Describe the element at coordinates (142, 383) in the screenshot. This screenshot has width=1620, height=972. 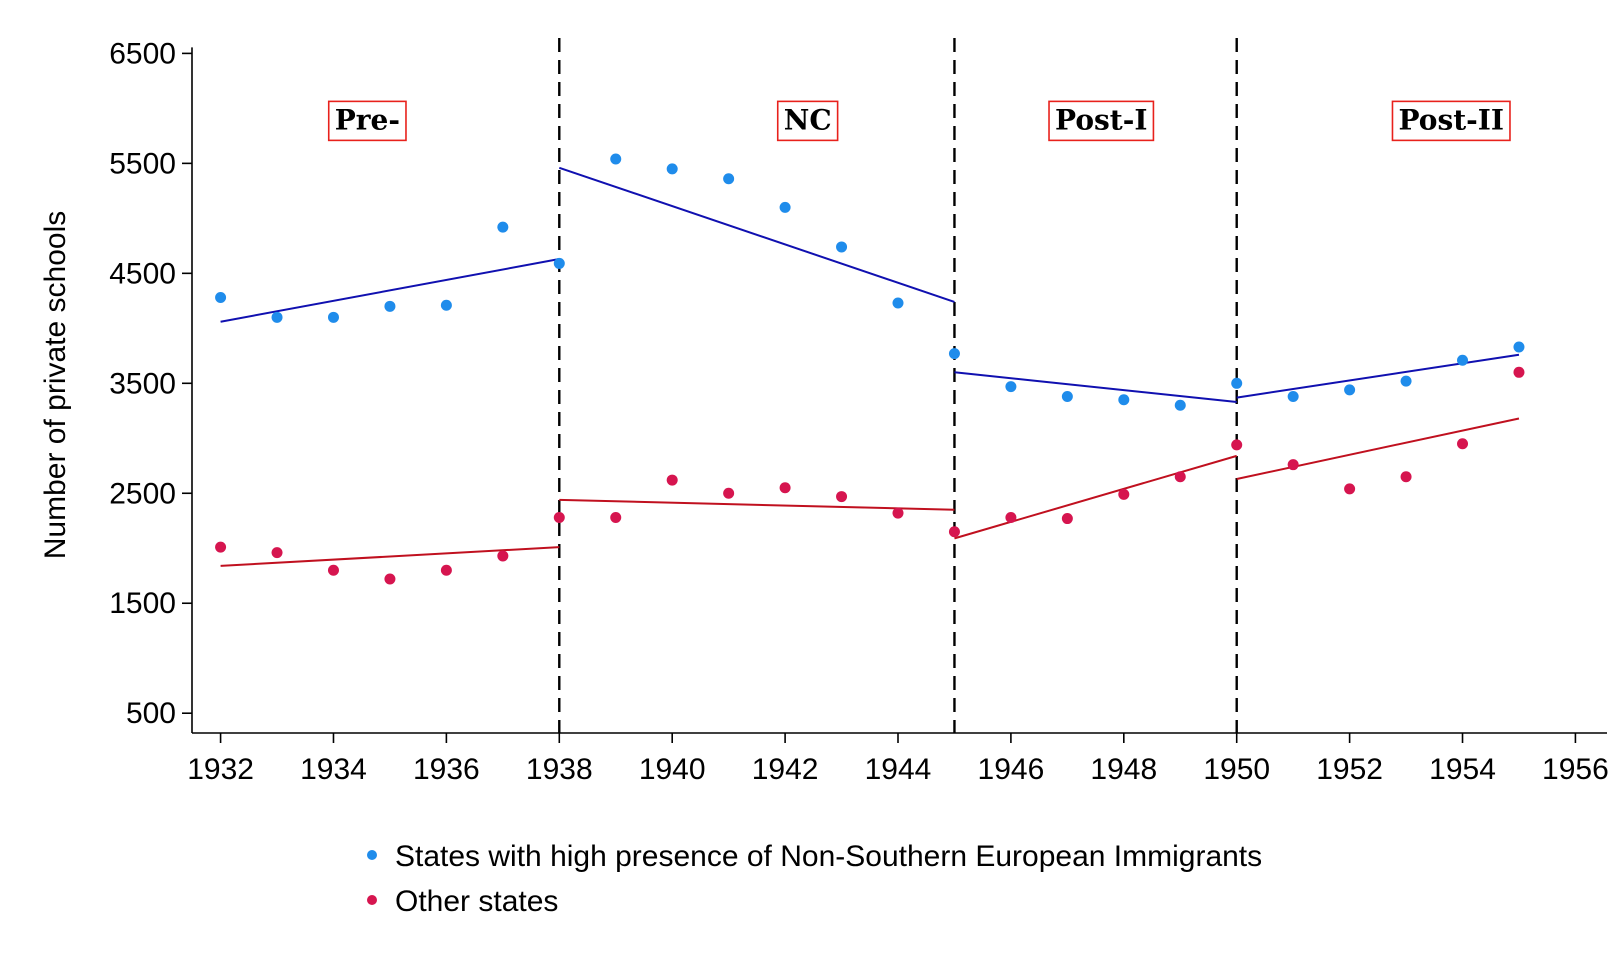
I see `y-tick-label: 3500` at that location.